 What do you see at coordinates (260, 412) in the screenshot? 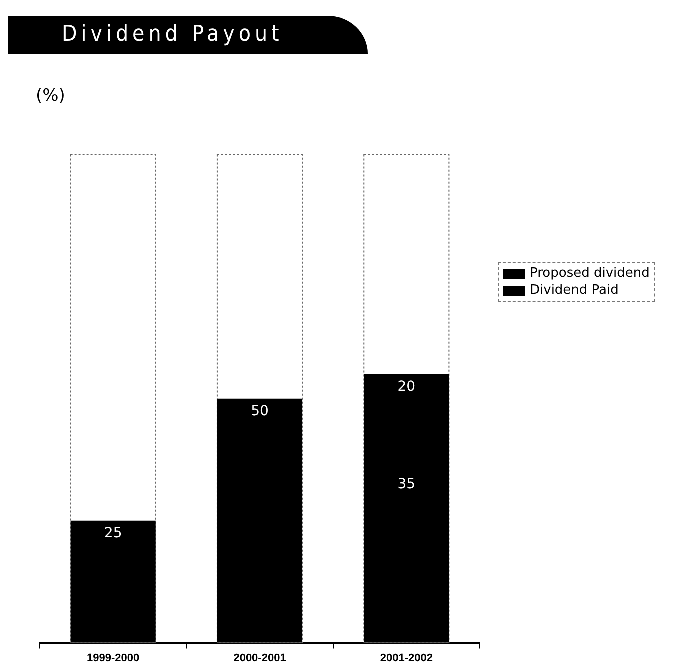
I see `data-label: 50` at bounding box center [260, 412].